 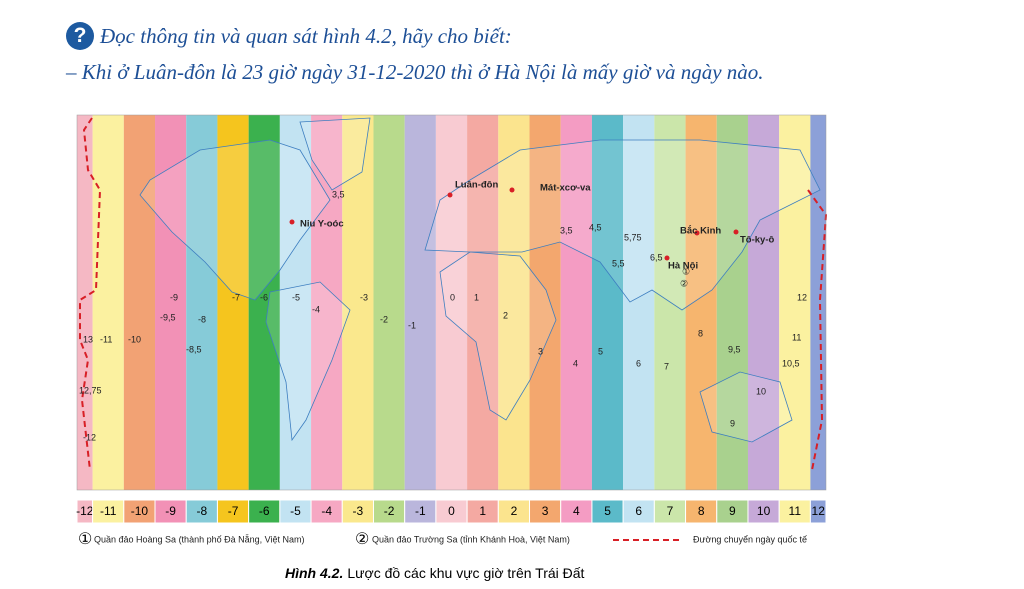 What do you see at coordinates (795, 511) in the screenshot?
I see `zone-label: 11` at bounding box center [795, 511].